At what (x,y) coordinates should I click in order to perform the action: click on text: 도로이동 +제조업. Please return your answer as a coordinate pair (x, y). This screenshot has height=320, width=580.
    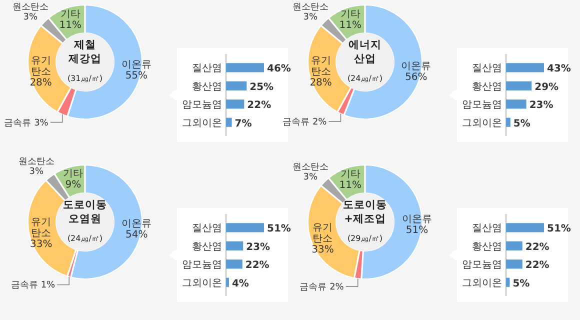
    Looking at the image, I should click on (365, 212).